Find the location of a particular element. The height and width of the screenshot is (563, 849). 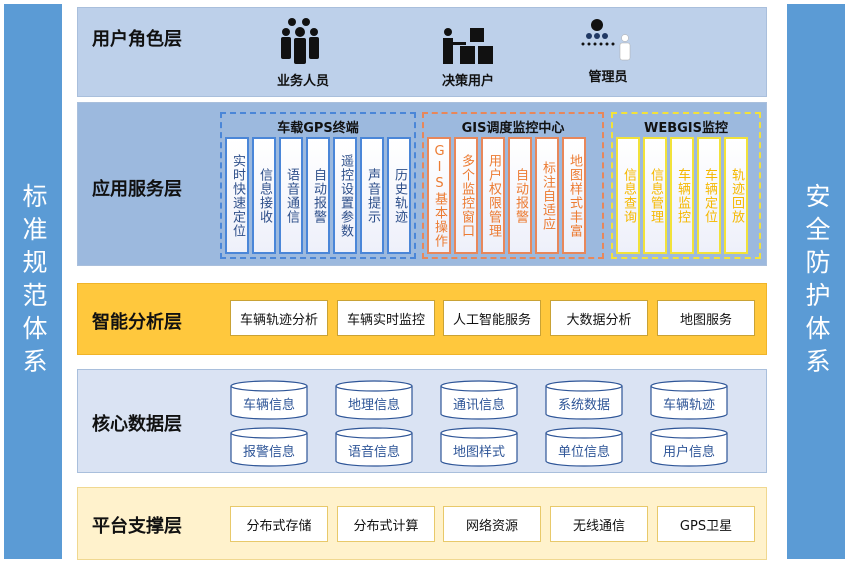

admin-hierarchy-icon is located at coordinates (606, 40).